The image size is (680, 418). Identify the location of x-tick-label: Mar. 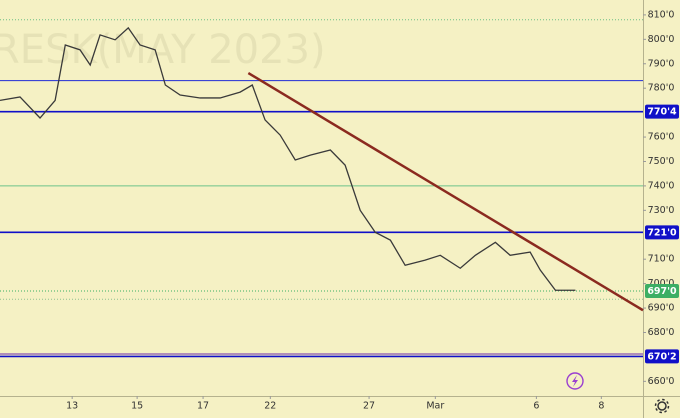
(435, 406).